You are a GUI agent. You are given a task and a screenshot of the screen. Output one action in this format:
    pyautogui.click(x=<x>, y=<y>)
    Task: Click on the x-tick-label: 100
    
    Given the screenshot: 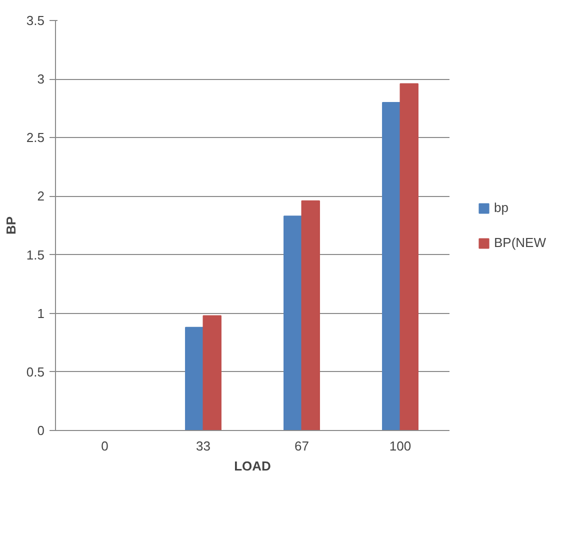 What is the action you would take?
    pyautogui.click(x=400, y=446)
    